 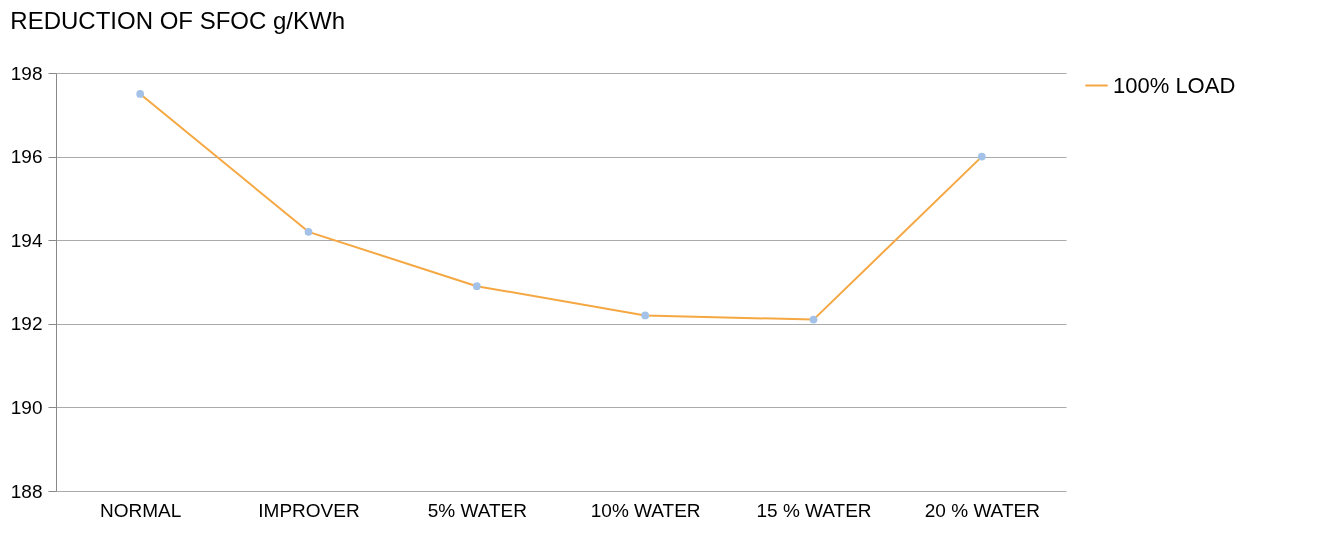 What do you see at coordinates (1174, 85) in the screenshot?
I see `legend-label: 100% LOAD` at bounding box center [1174, 85].